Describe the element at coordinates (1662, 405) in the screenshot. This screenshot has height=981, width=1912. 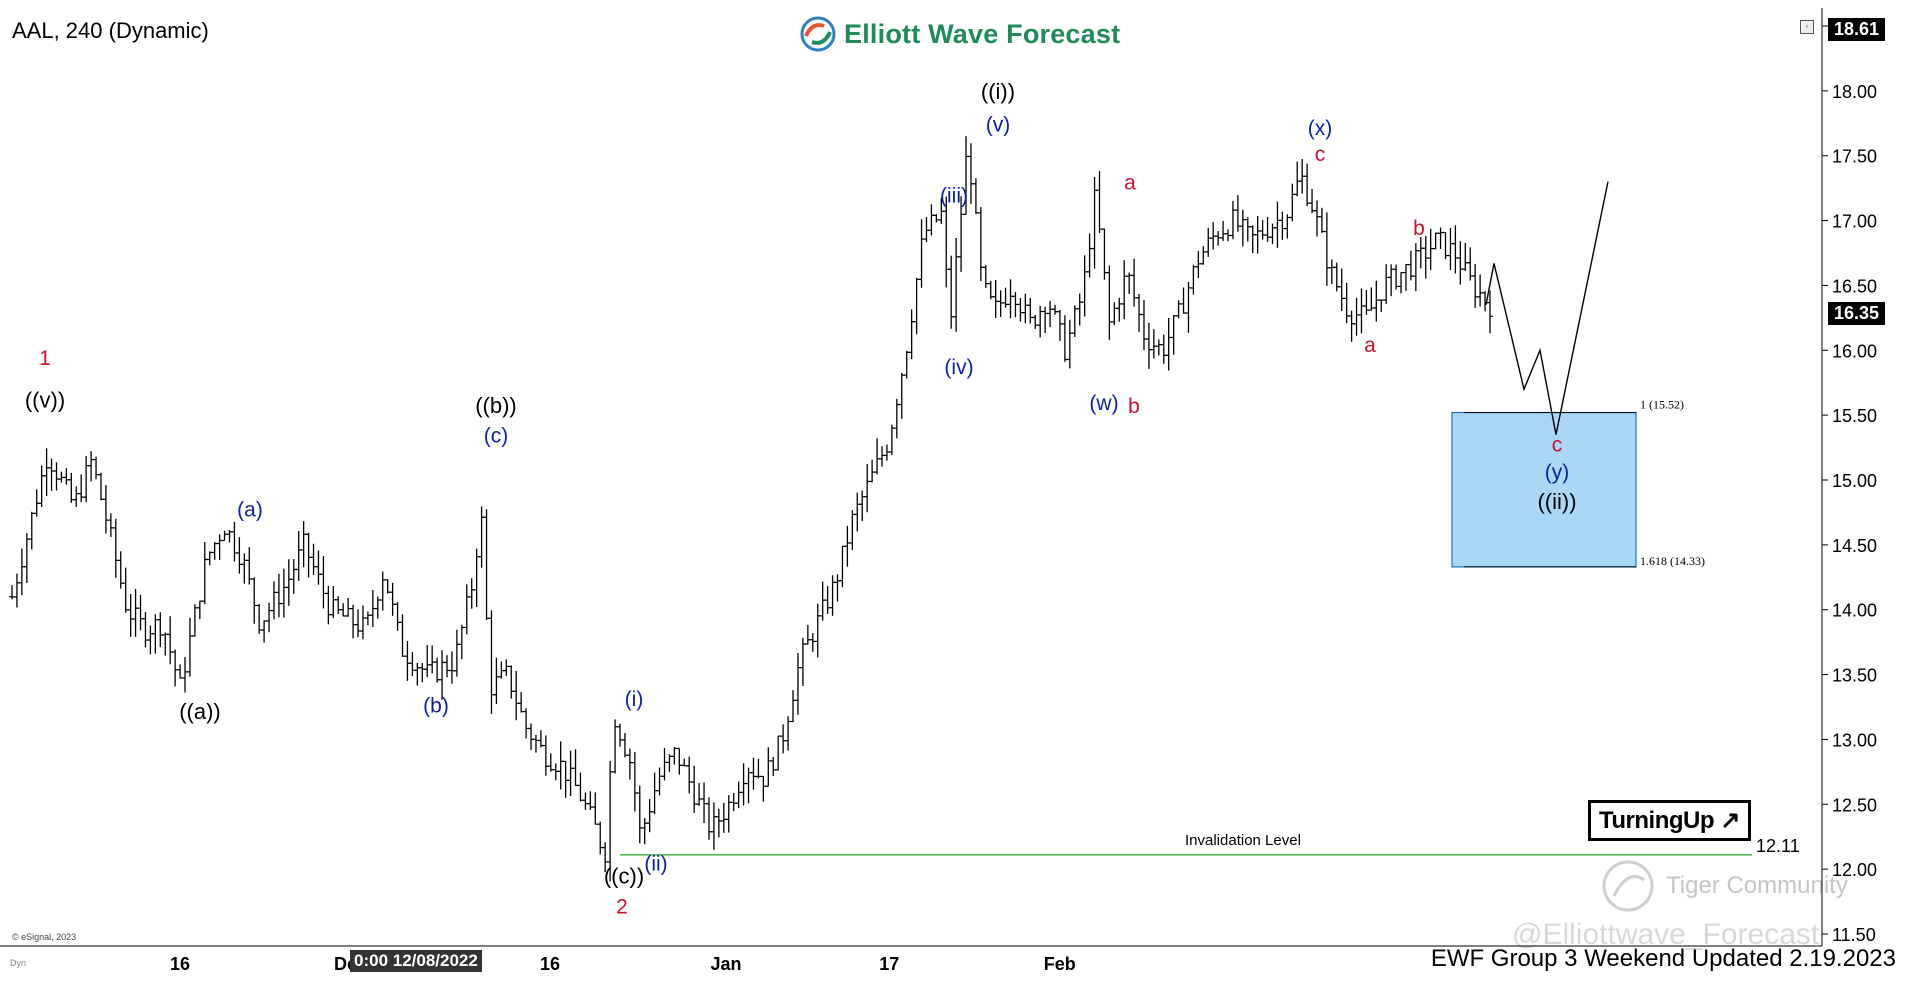
I see `target-top-label: 1 (15.52)` at that location.